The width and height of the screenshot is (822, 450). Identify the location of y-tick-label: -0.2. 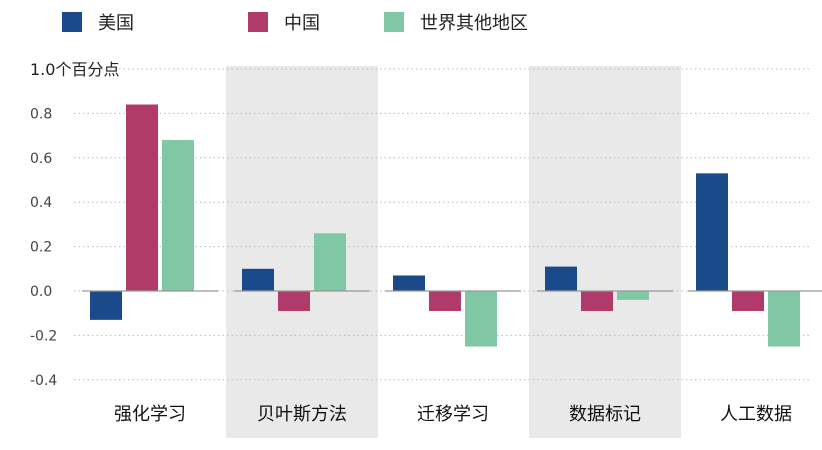
(43, 336).